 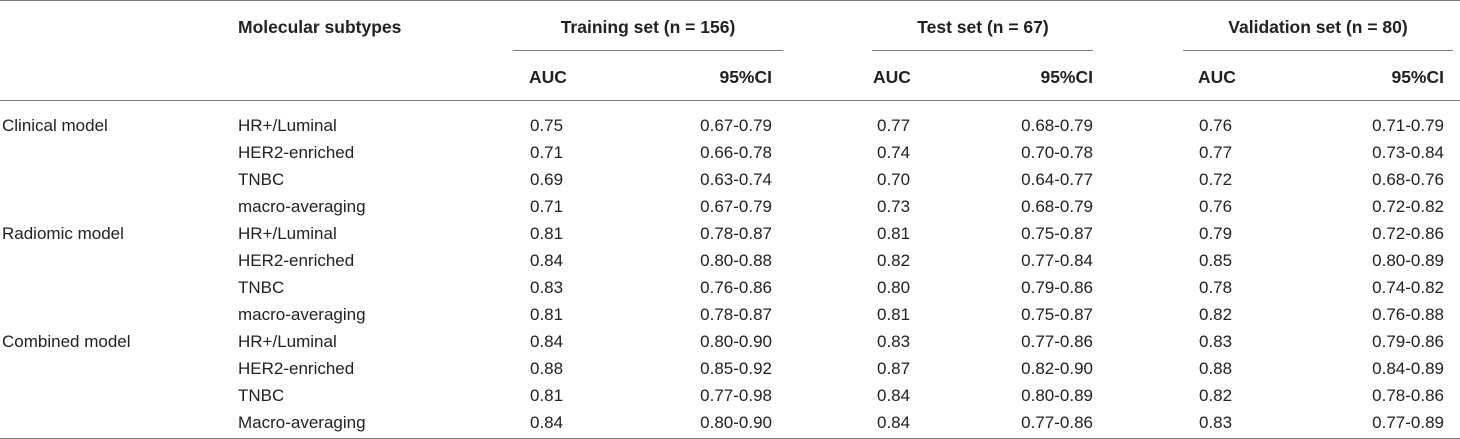 I want to click on ci-header-test: 95%CI, so click(x=1066, y=77).